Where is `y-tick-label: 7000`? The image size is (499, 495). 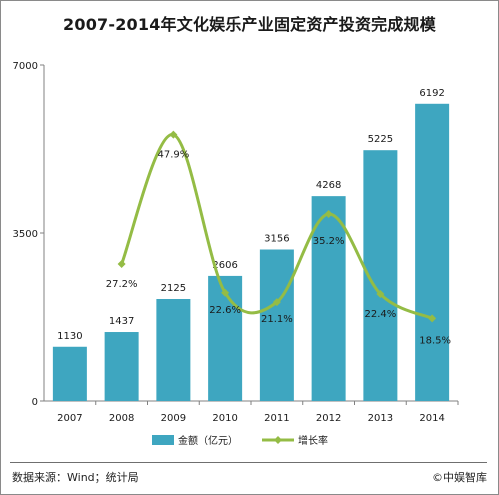 y-tick-label: 7000 is located at coordinates (25, 66).